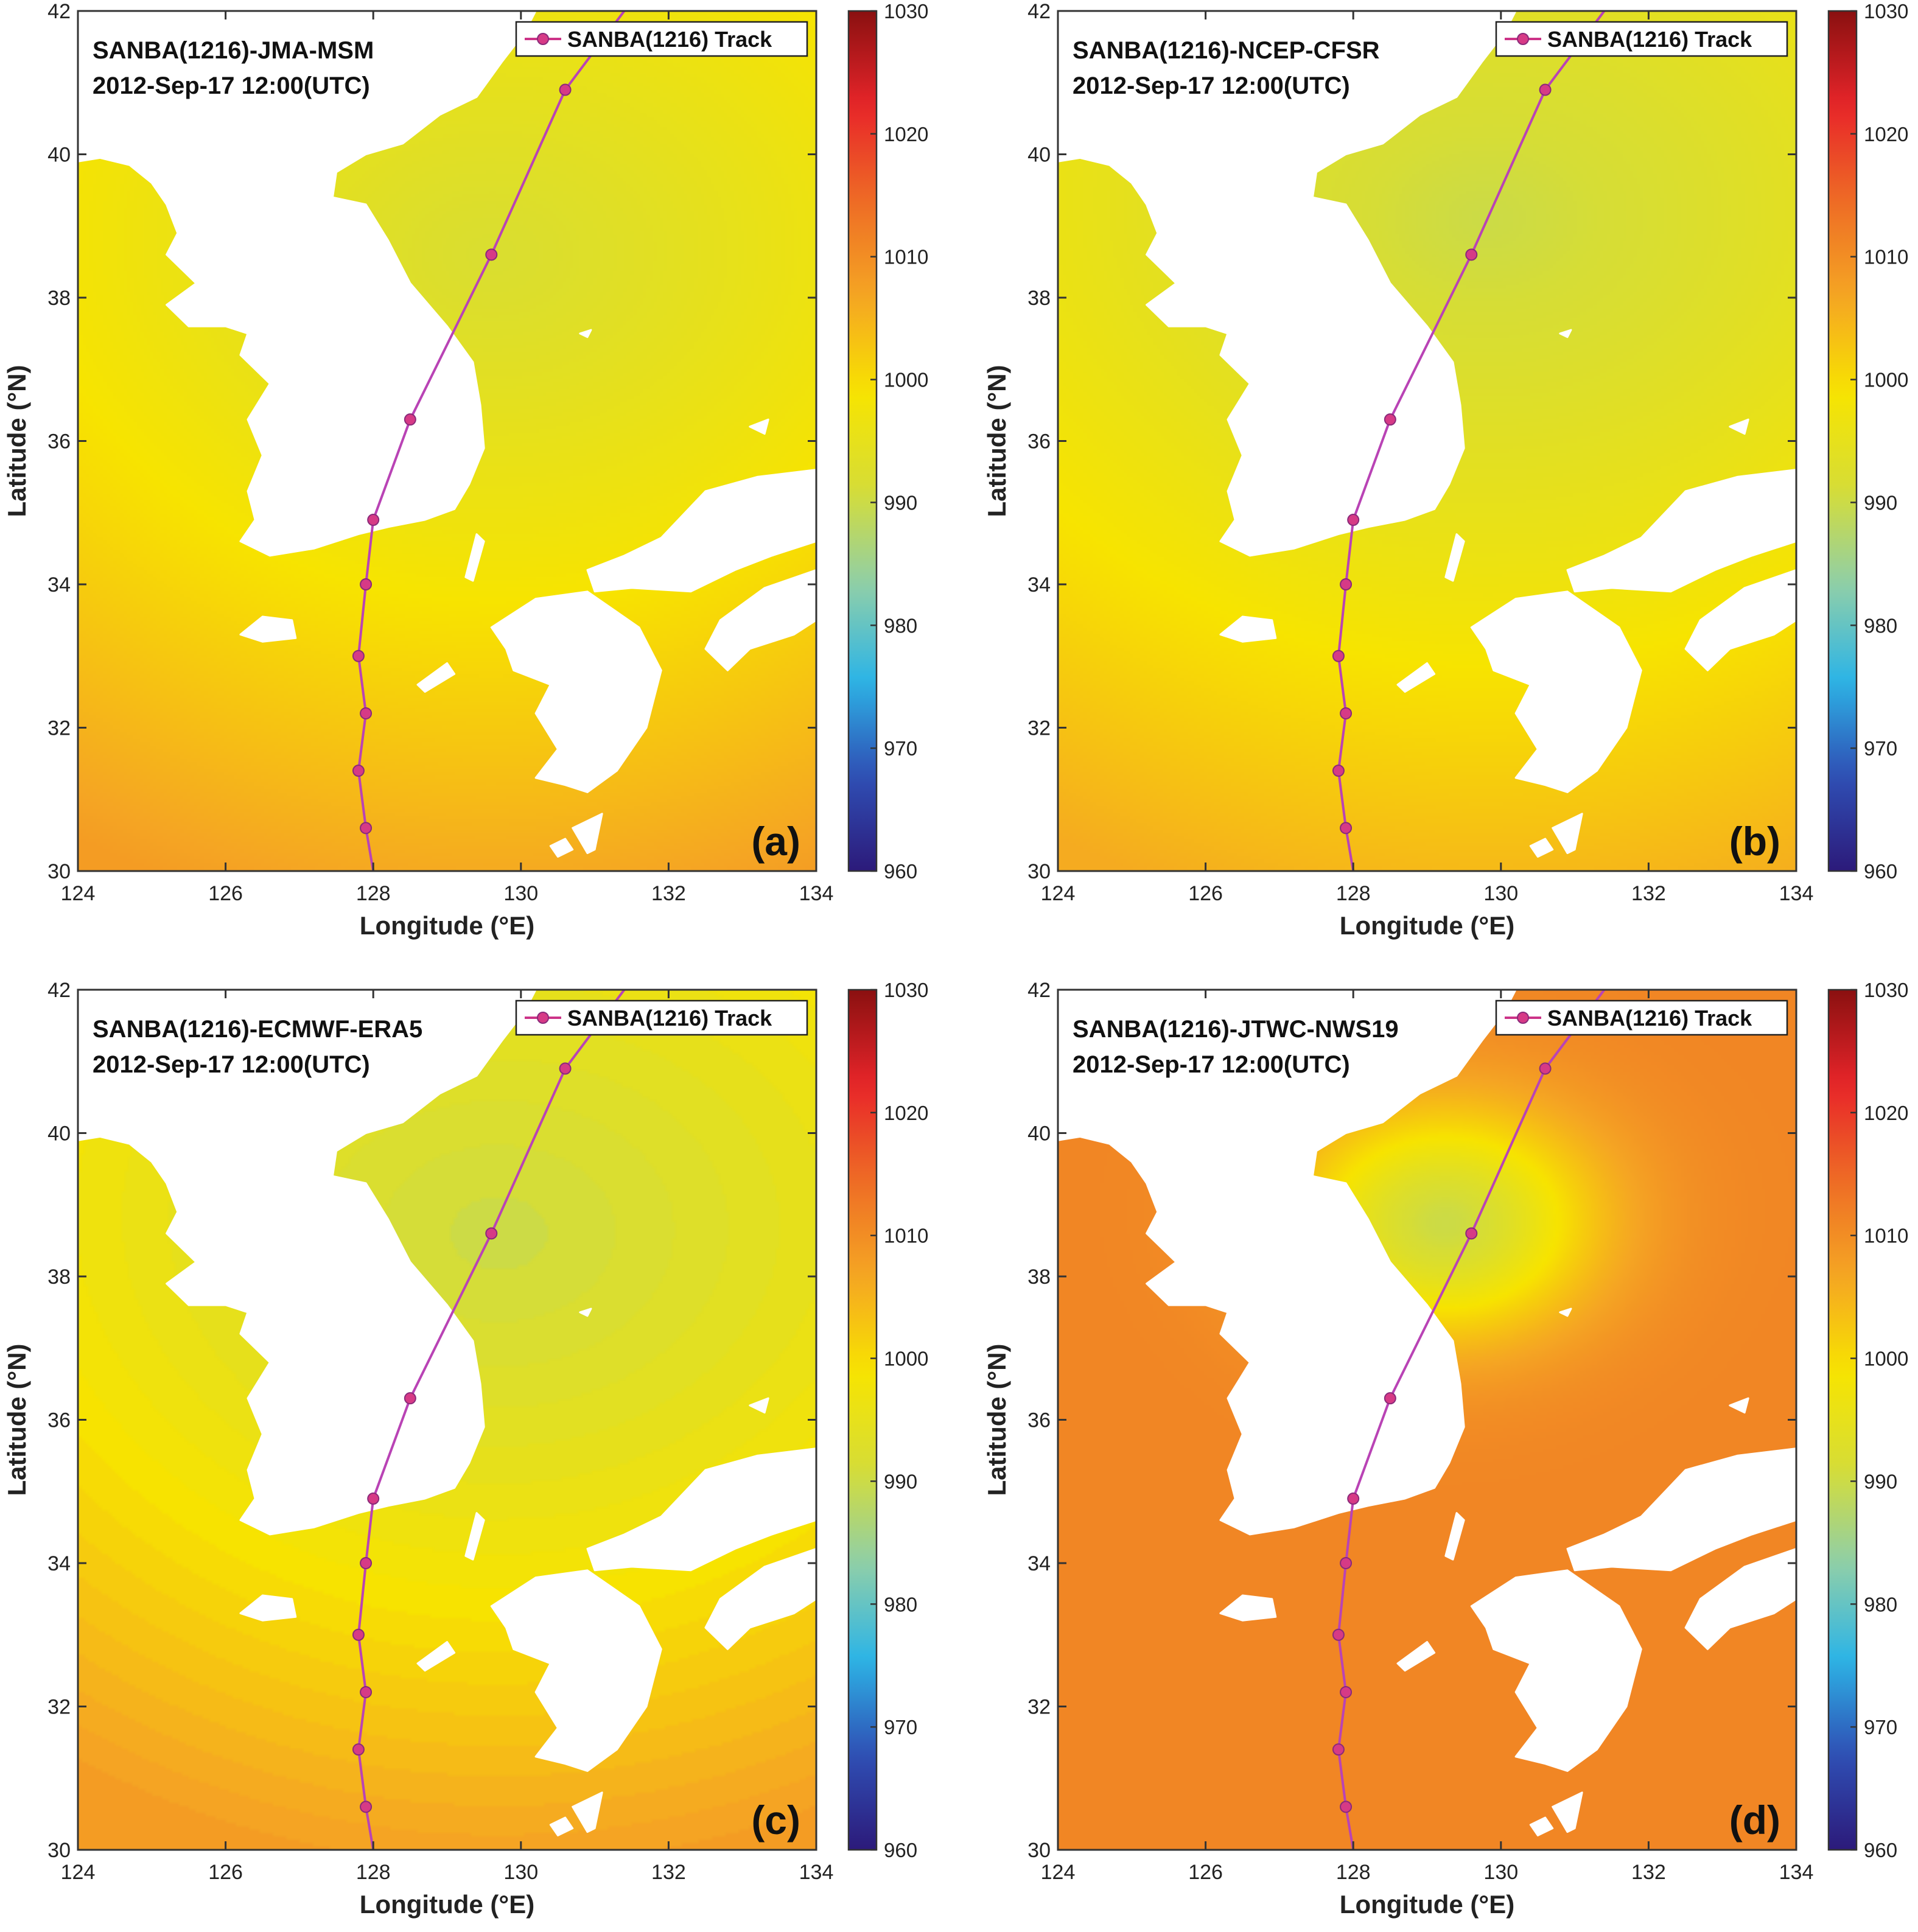 The height and width of the screenshot is (1932, 1918). I want to click on colorbar-tick-label: 1000, so click(906, 1359).